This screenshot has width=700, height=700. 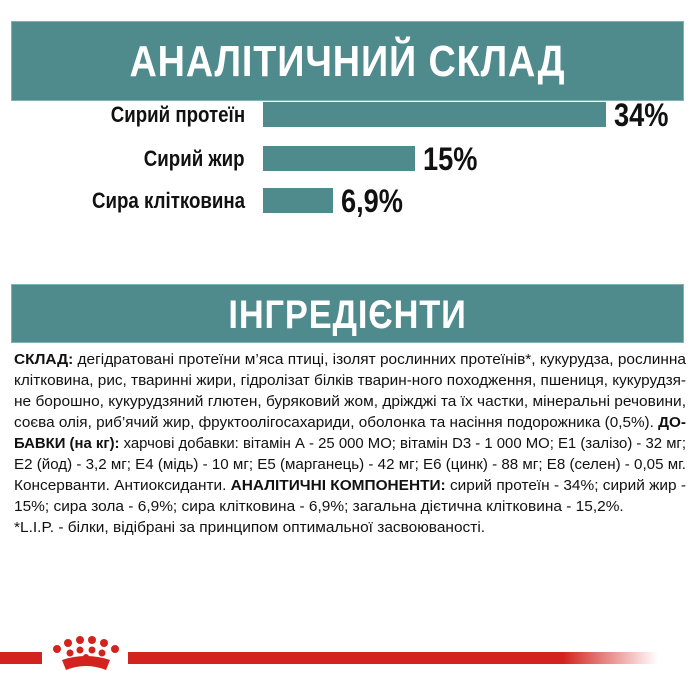 I want to click on category-label: Сирий протеїн, so click(x=177, y=114).